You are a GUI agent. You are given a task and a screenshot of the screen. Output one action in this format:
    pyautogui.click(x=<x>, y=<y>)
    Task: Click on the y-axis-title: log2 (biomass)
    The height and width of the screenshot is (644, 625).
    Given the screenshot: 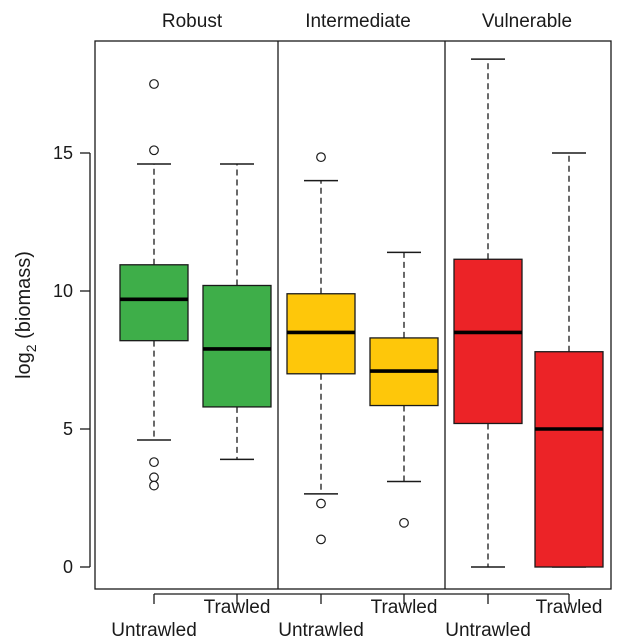 What is the action you would take?
    pyautogui.click(x=26, y=315)
    